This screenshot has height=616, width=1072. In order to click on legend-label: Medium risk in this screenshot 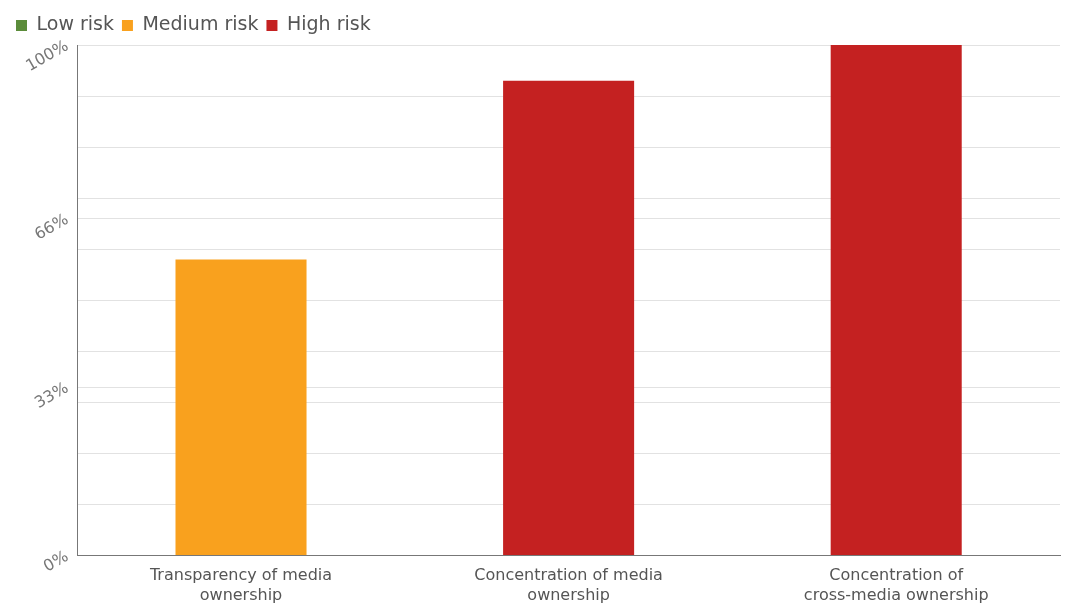, I will do `click(200, 23)`.